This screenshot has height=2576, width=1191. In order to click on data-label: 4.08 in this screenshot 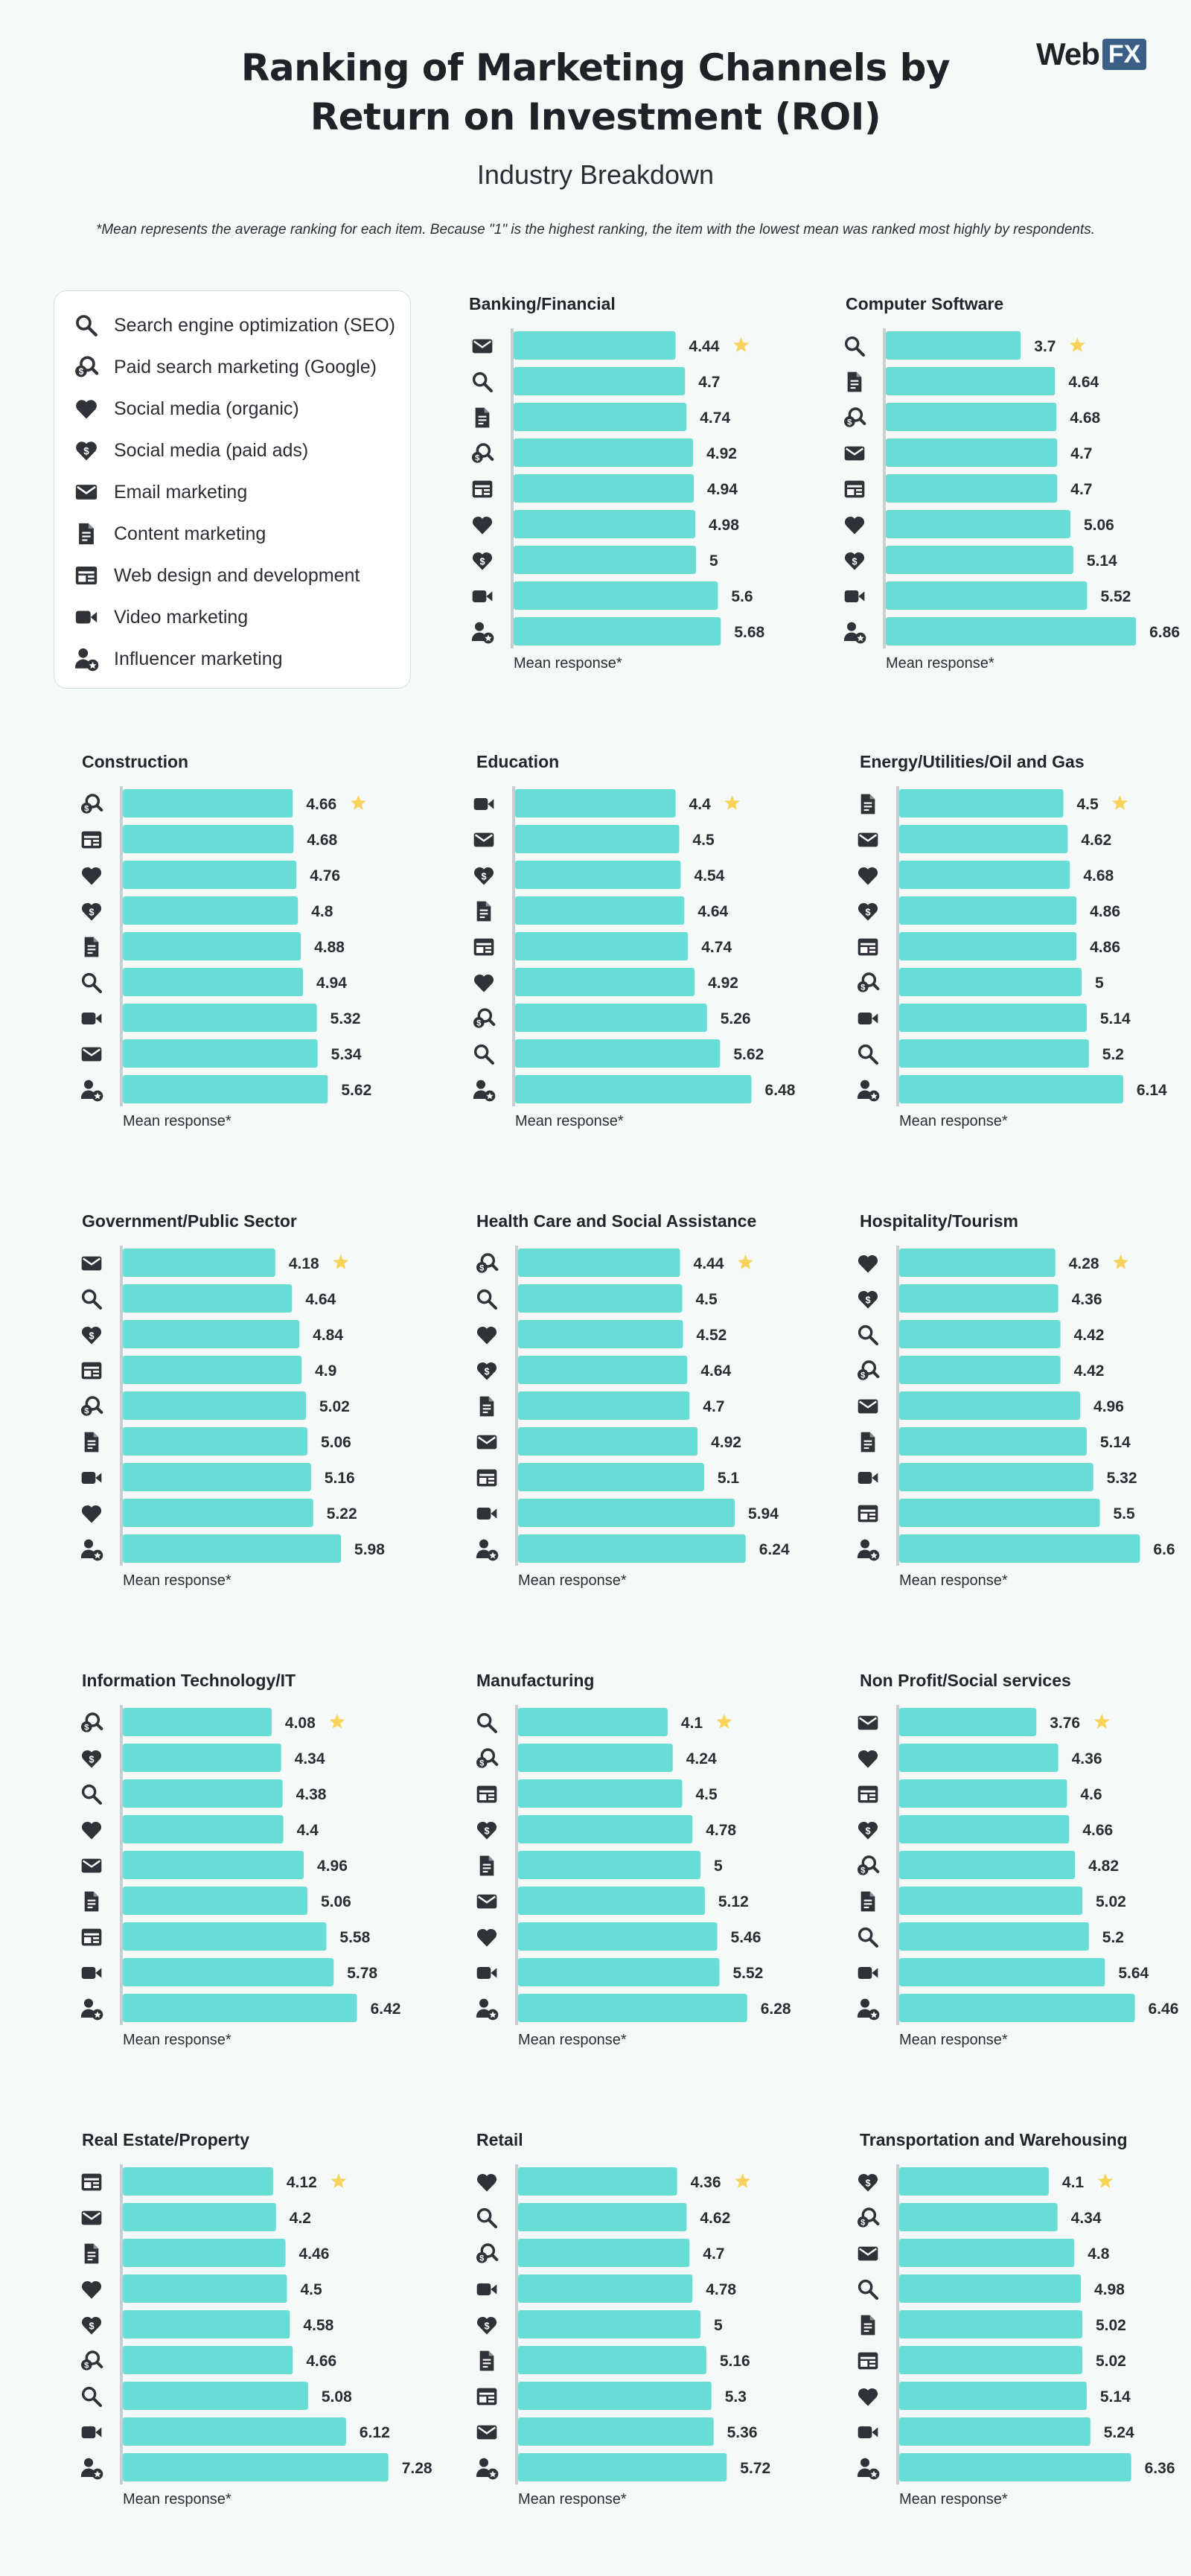, I will do `click(300, 1723)`.